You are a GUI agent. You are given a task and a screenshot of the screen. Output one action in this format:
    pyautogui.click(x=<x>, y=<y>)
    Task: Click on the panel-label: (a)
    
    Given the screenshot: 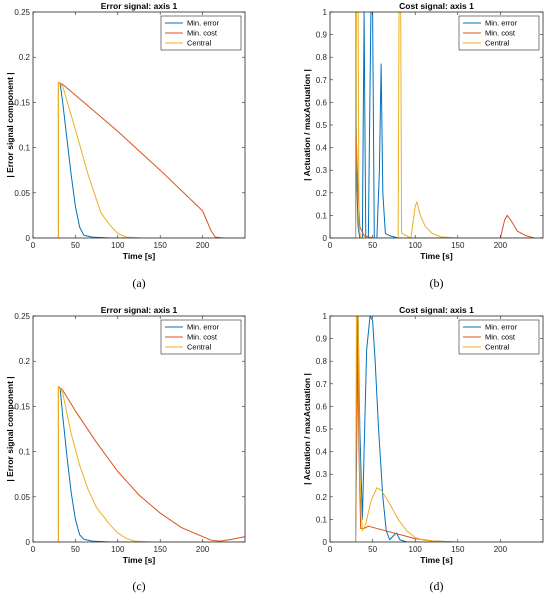 What is the action you would take?
    pyautogui.click(x=138, y=283)
    